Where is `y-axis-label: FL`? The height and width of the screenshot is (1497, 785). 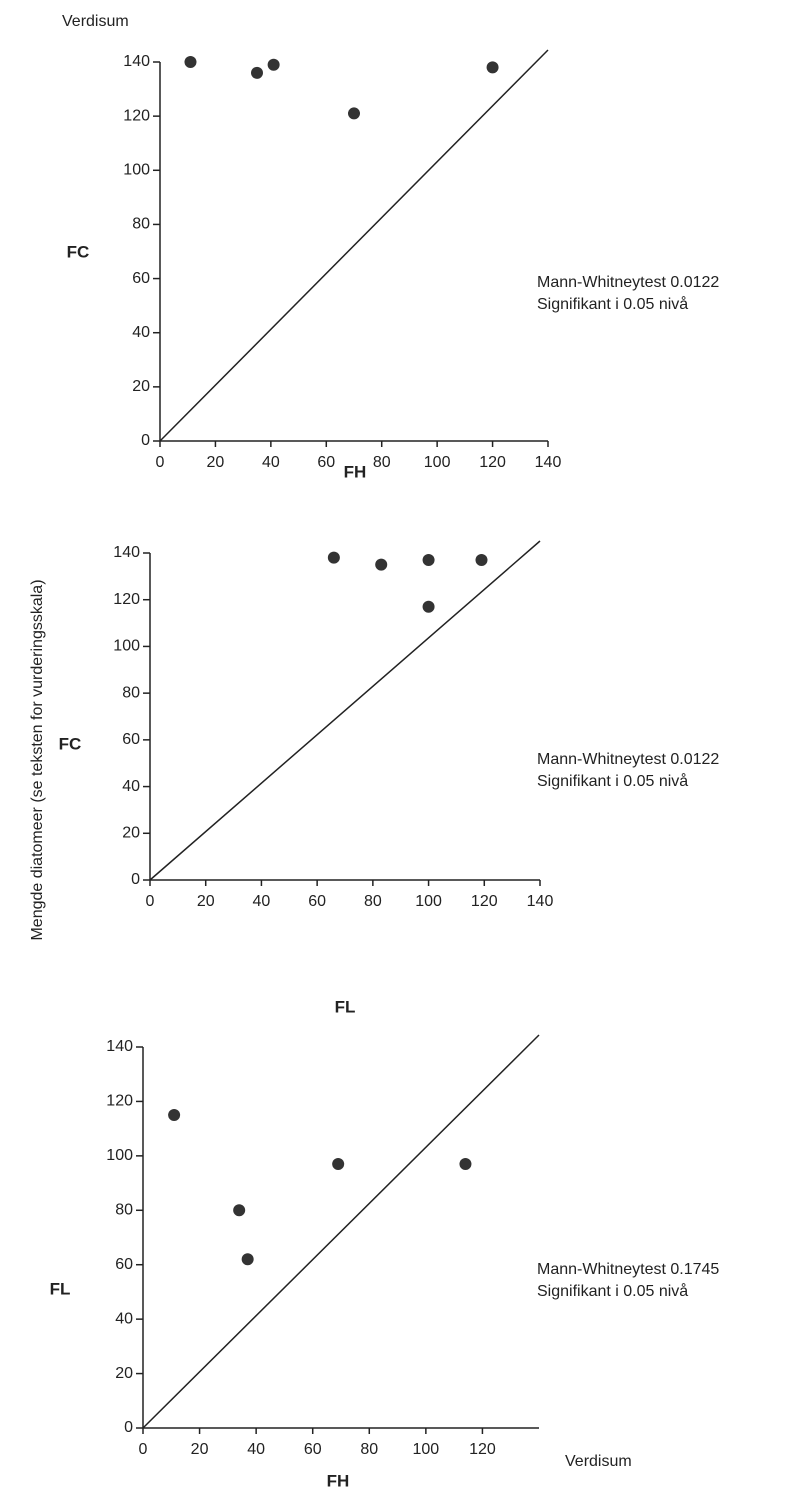
y-axis-label: FL is located at coordinates (60, 1288).